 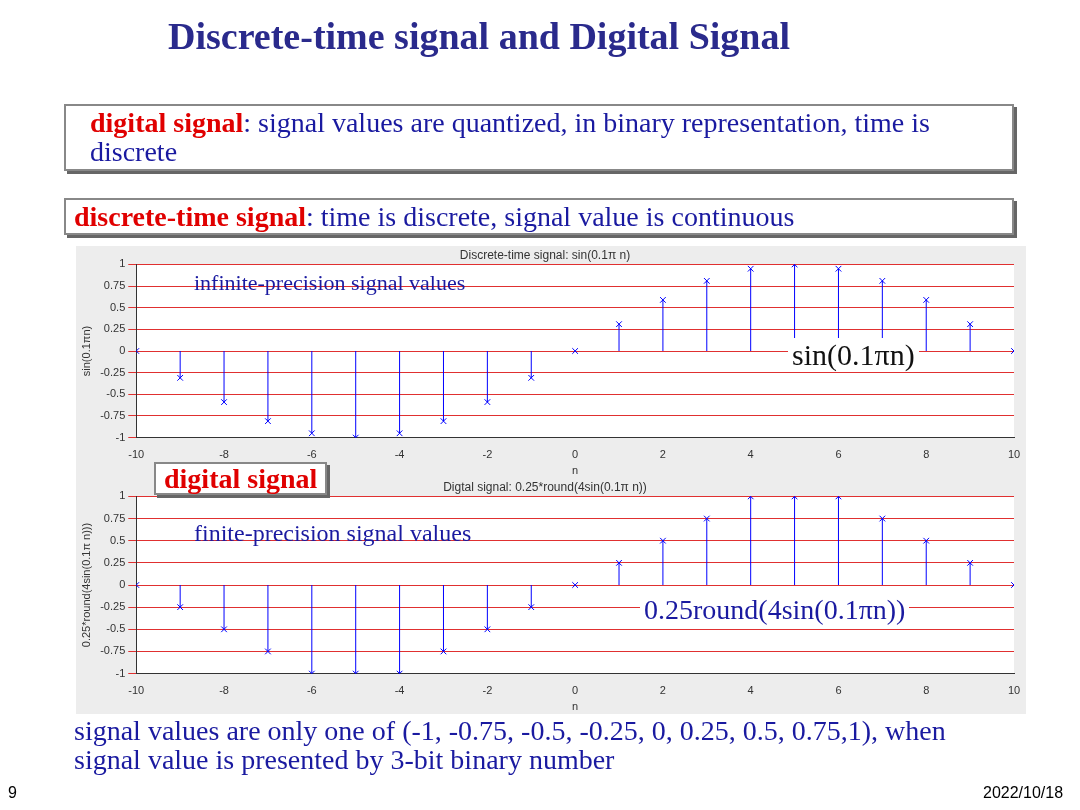 I want to click on text: signal values are only one of (-1, -0.75, -0.5, -0.25, 0, 0.25, 0.5, 0.75,1), when signal value is presented by 3-bit binary number, so click(x=510, y=745).